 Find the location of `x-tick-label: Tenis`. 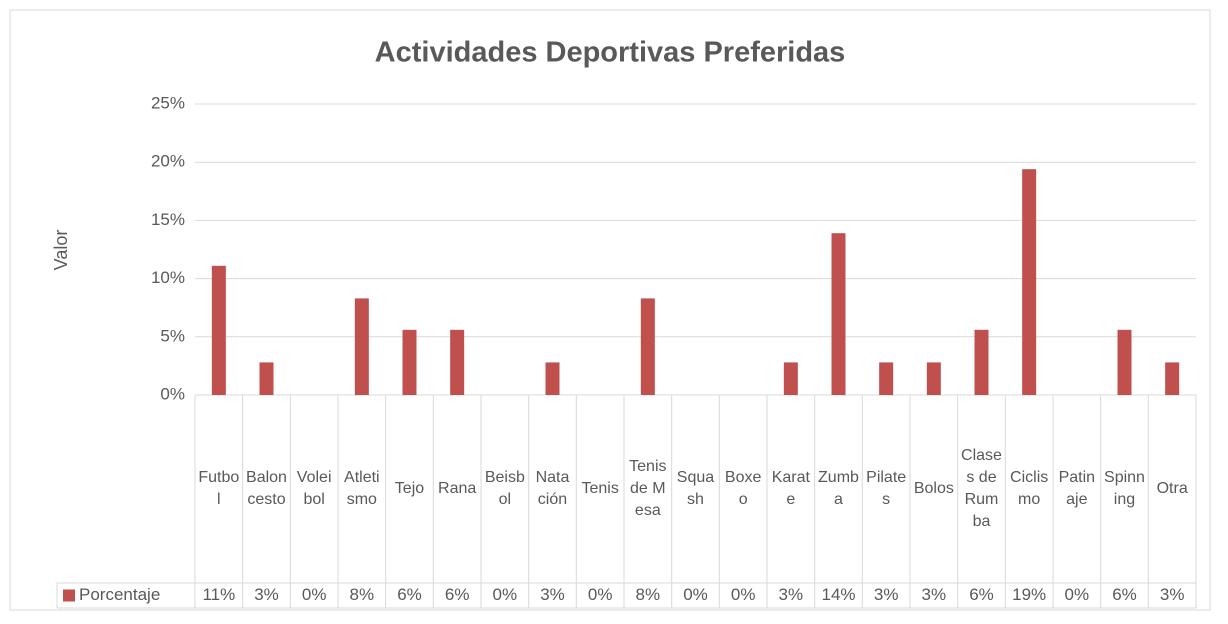

x-tick-label: Tenis is located at coordinates (600, 488).